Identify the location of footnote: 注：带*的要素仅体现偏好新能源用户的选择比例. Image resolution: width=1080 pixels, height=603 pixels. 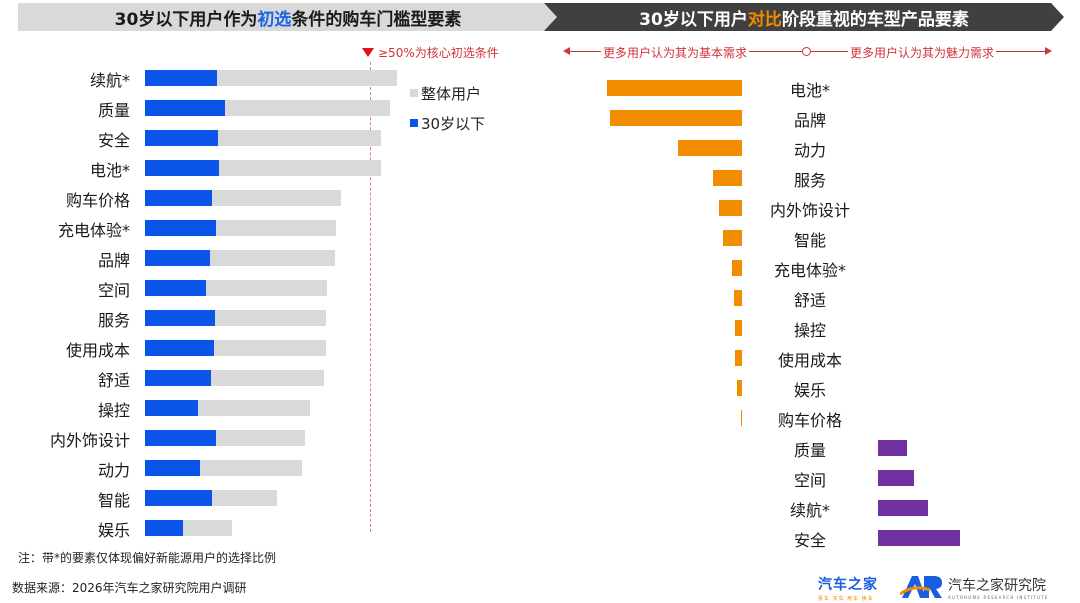
(147, 558).